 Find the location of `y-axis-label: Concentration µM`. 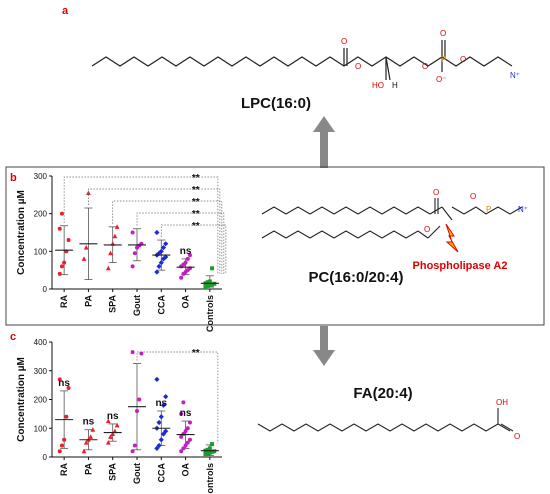

y-axis-label: Concentration µM is located at coordinates (21, 232).